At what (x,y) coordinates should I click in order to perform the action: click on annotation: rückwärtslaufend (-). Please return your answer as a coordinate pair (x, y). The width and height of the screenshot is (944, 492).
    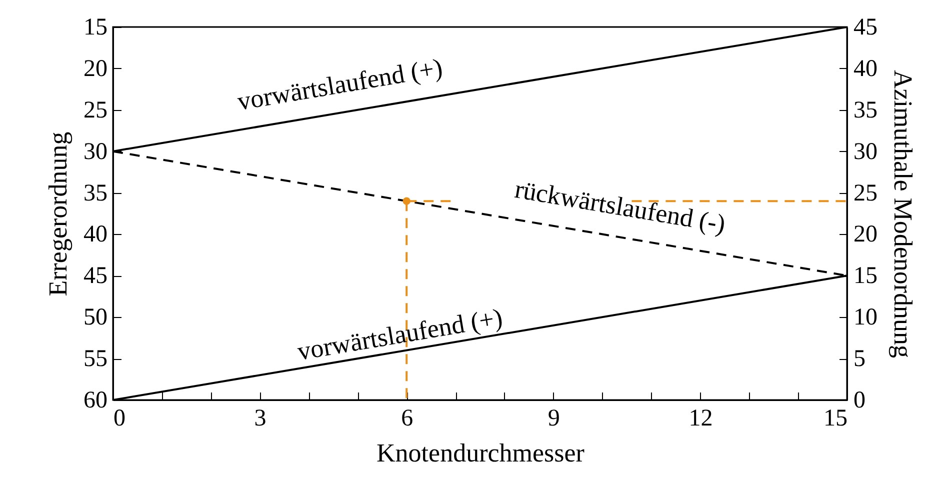
    Looking at the image, I should click on (620, 206).